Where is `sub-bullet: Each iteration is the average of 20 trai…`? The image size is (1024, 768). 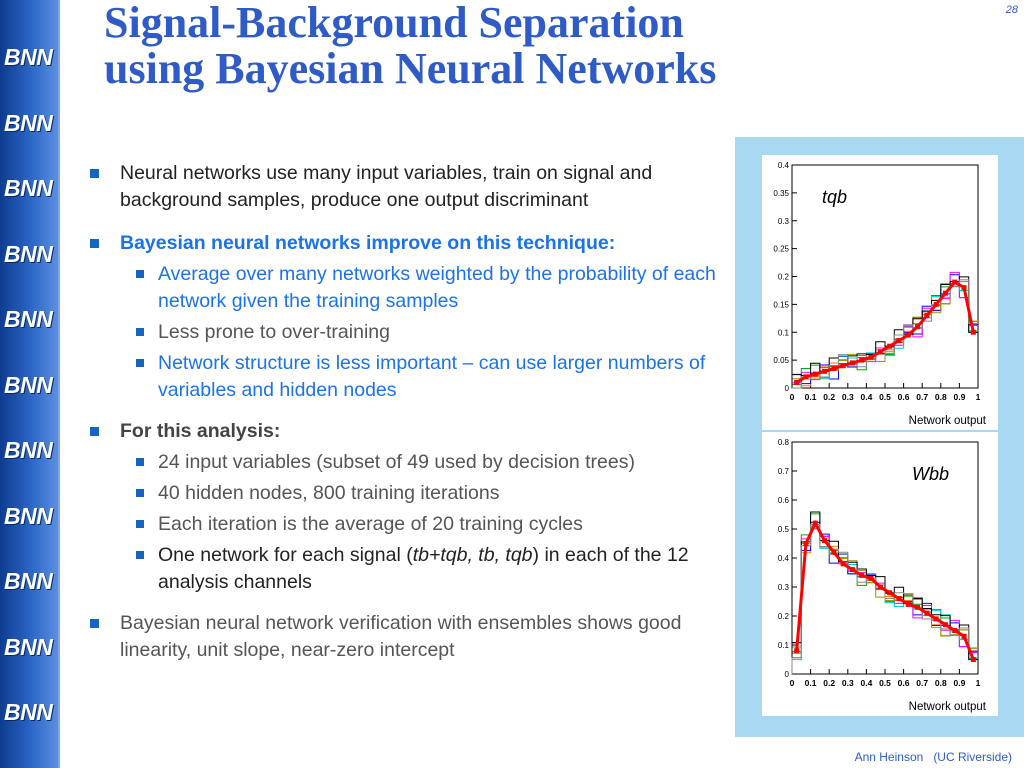 sub-bullet: Each iteration is the average of 20 trai… is located at coordinates (433, 524).